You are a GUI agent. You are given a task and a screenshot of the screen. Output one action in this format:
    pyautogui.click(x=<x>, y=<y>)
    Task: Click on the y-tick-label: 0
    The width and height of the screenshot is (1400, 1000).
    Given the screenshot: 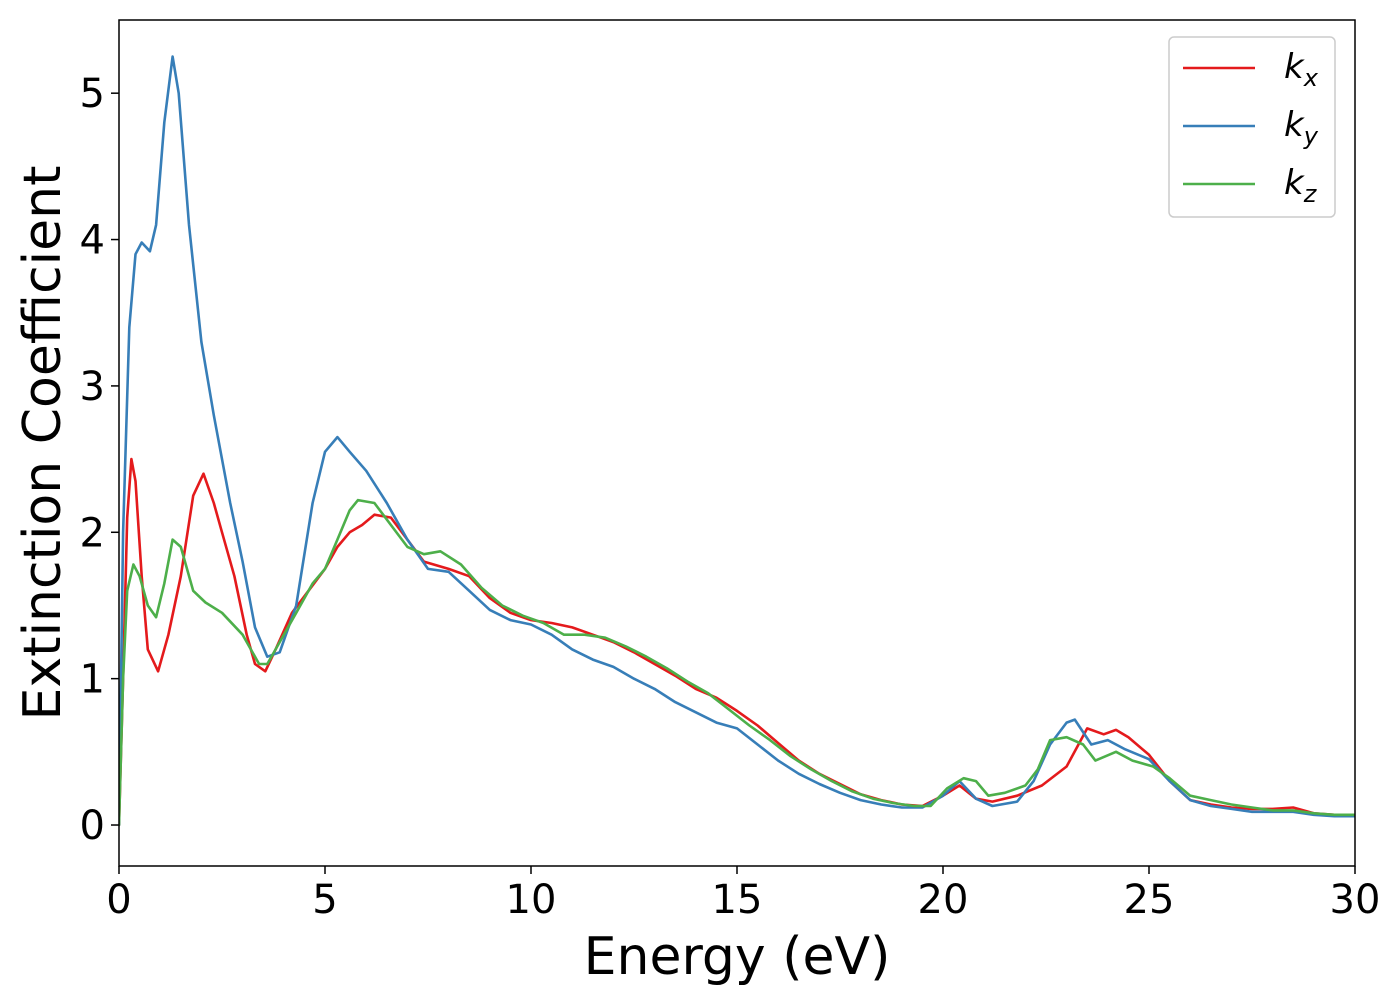 What is the action you would take?
    pyautogui.click(x=92, y=826)
    